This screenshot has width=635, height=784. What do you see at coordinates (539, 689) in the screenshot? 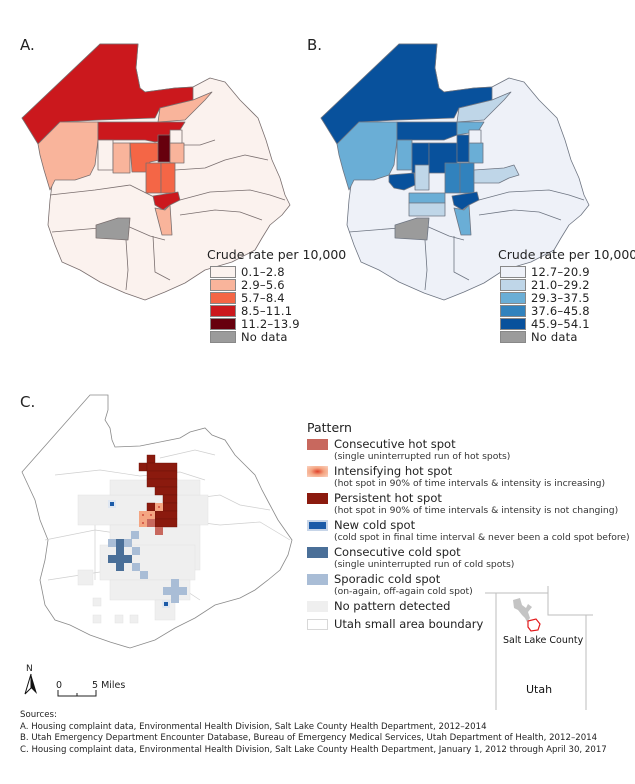
I see `inset-state-label: Utah` at bounding box center [539, 689].